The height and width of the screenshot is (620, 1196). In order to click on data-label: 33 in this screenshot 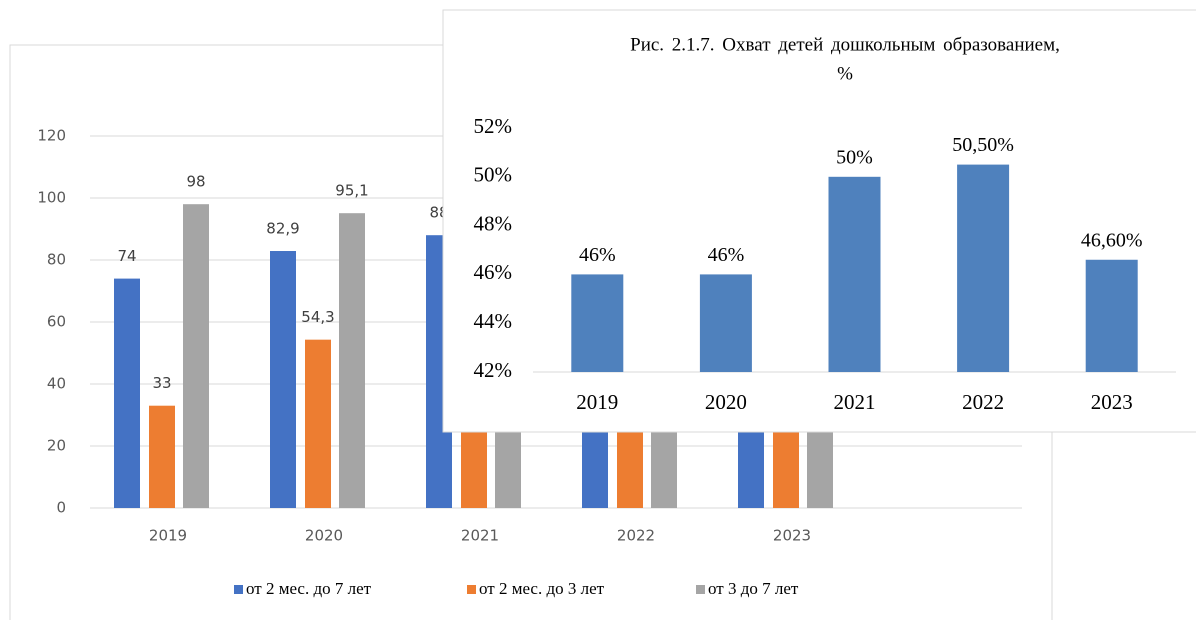, I will do `click(161, 383)`.